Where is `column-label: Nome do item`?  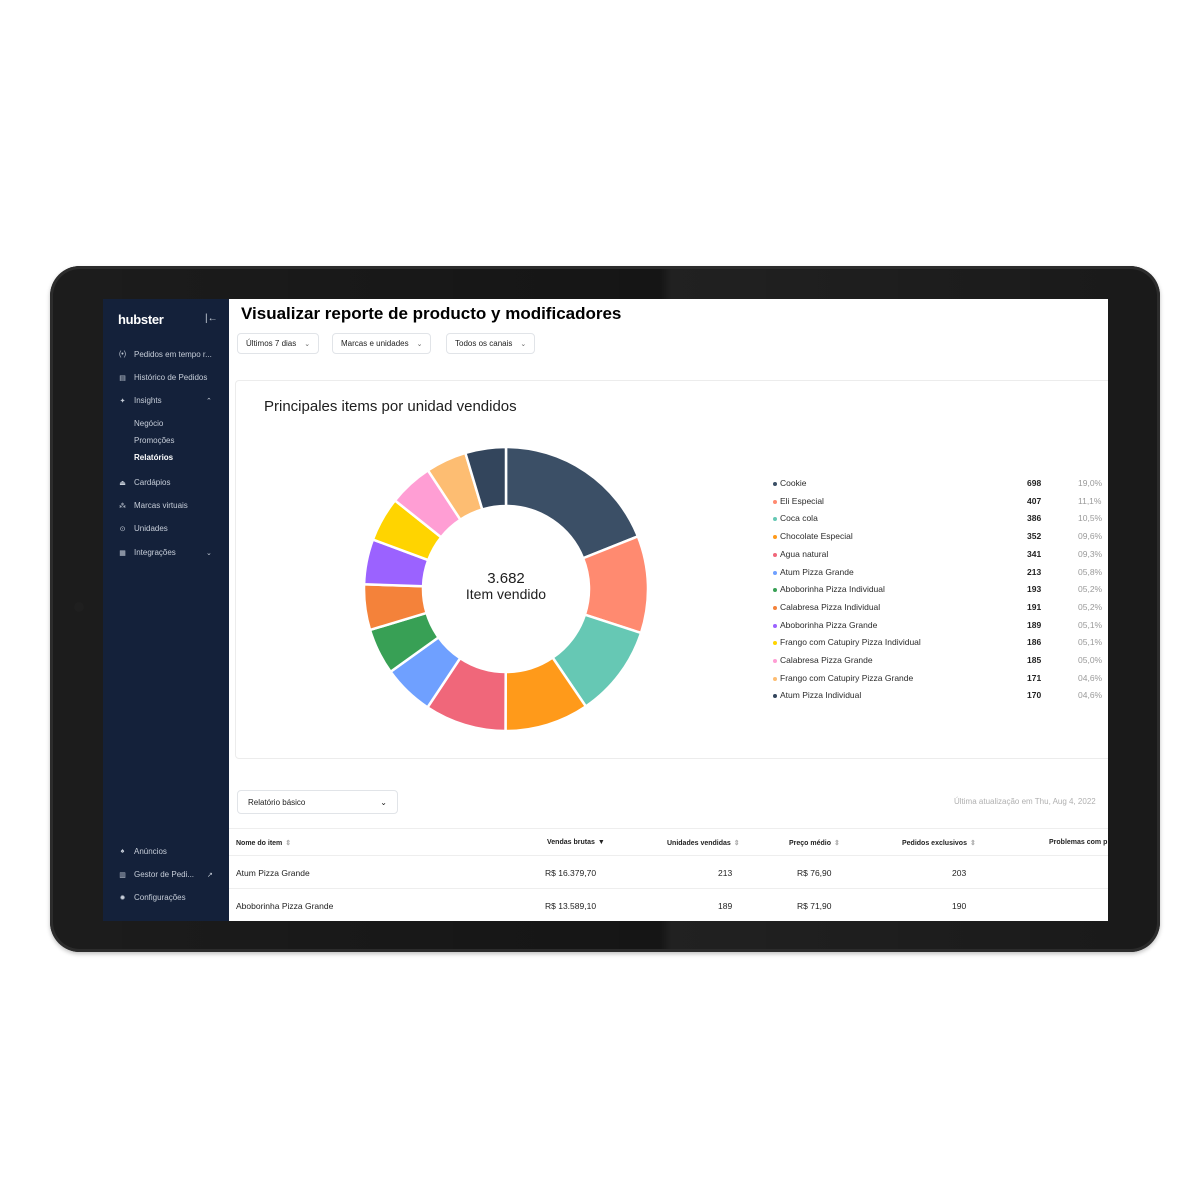 column-label: Nome do item is located at coordinates (259, 843).